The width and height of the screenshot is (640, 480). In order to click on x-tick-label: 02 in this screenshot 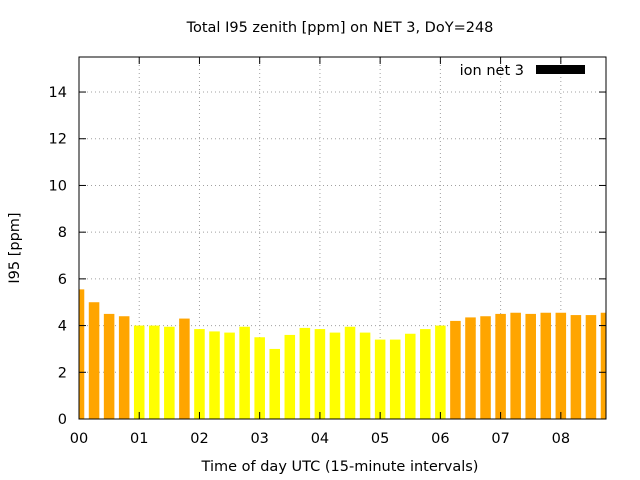, I will do `click(199, 439)`.